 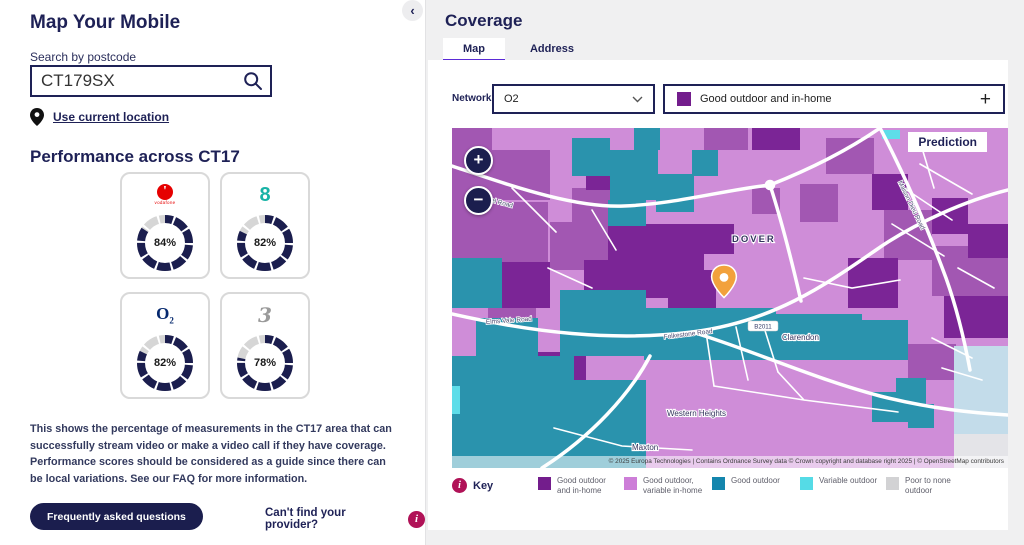 I want to click on provider-card-o2: O2 82%, so click(x=165, y=345).